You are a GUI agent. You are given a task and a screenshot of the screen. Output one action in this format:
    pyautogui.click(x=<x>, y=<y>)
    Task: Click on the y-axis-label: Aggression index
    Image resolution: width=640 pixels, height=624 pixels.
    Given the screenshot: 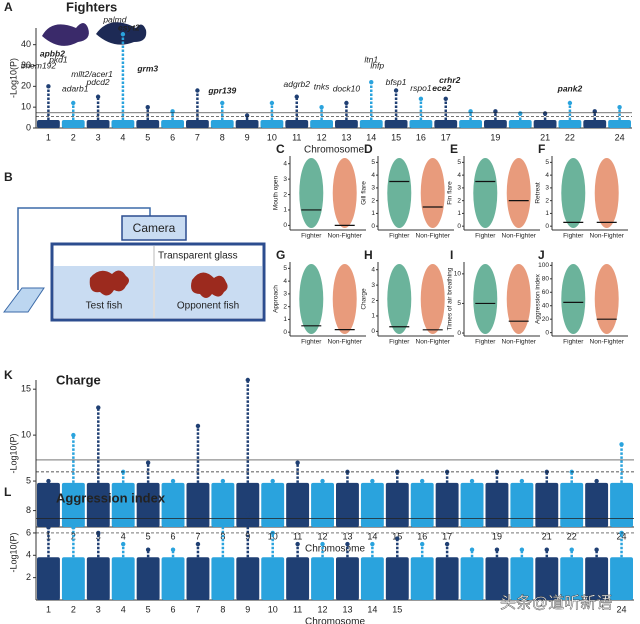 What is the action you would take?
    pyautogui.click(x=538, y=298)
    